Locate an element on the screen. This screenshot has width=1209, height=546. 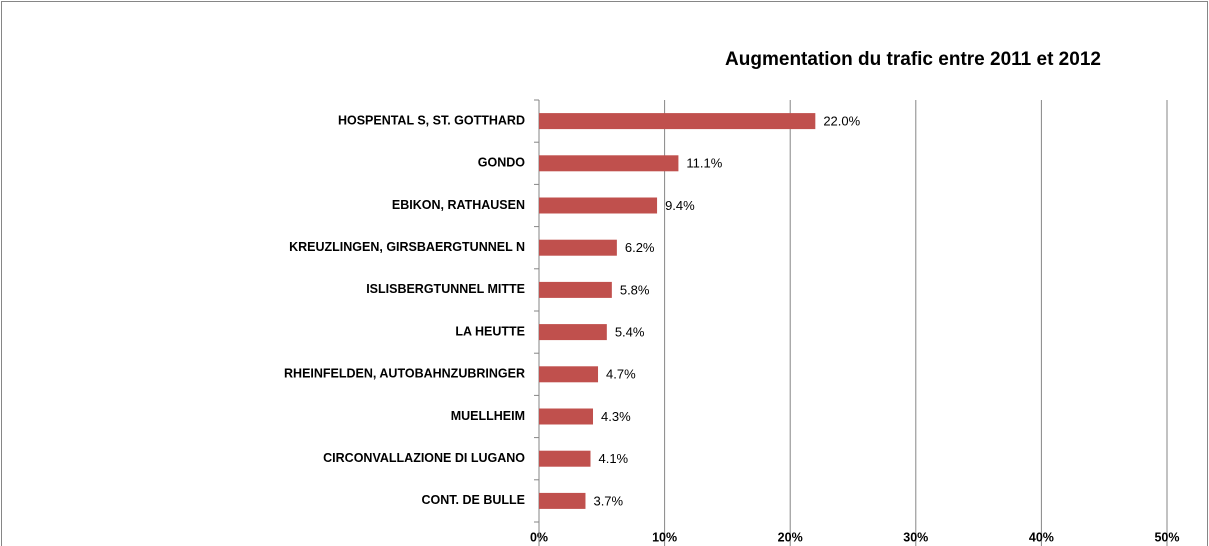
y-tick-label: HOSPENTAL S, ST. GOTTHARD is located at coordinates (431, 120).